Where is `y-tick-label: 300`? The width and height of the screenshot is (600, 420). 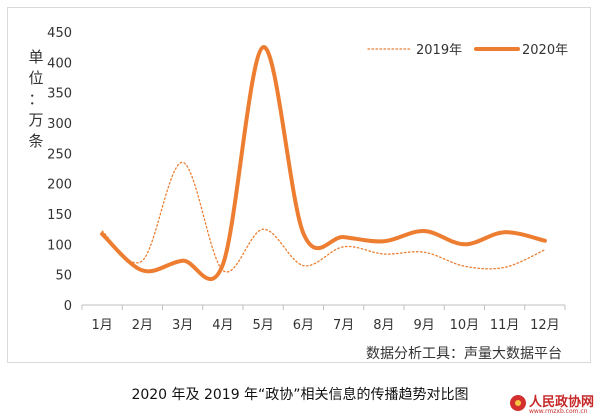 y-tick-label: 300 is located at coordinates (59, 124).